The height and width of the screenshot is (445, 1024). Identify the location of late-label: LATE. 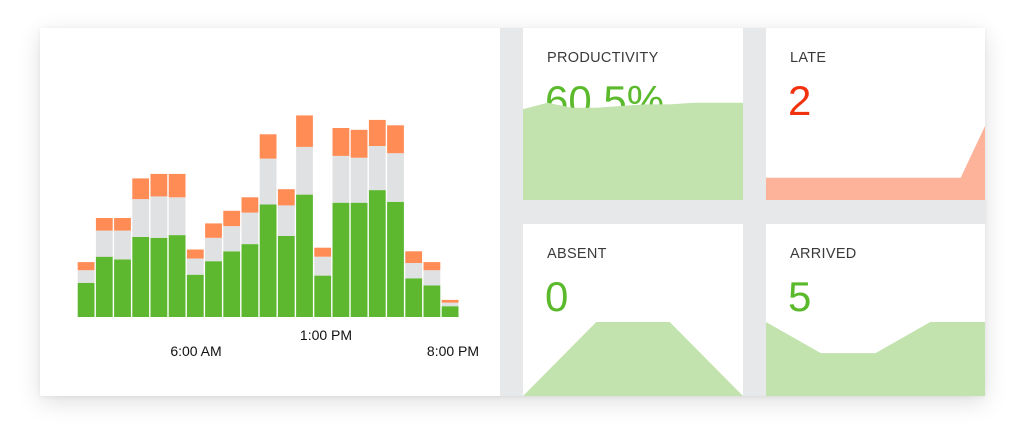
(808, 58).